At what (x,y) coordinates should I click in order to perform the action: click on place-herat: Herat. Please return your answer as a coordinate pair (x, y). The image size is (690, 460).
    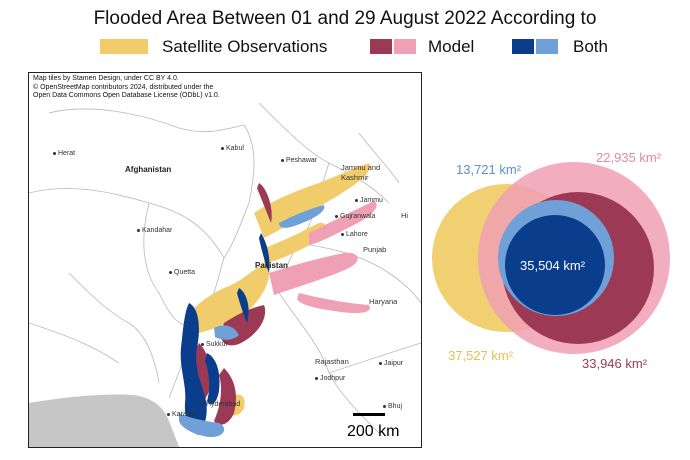
    Looking at the image, I should click on (64, 153).